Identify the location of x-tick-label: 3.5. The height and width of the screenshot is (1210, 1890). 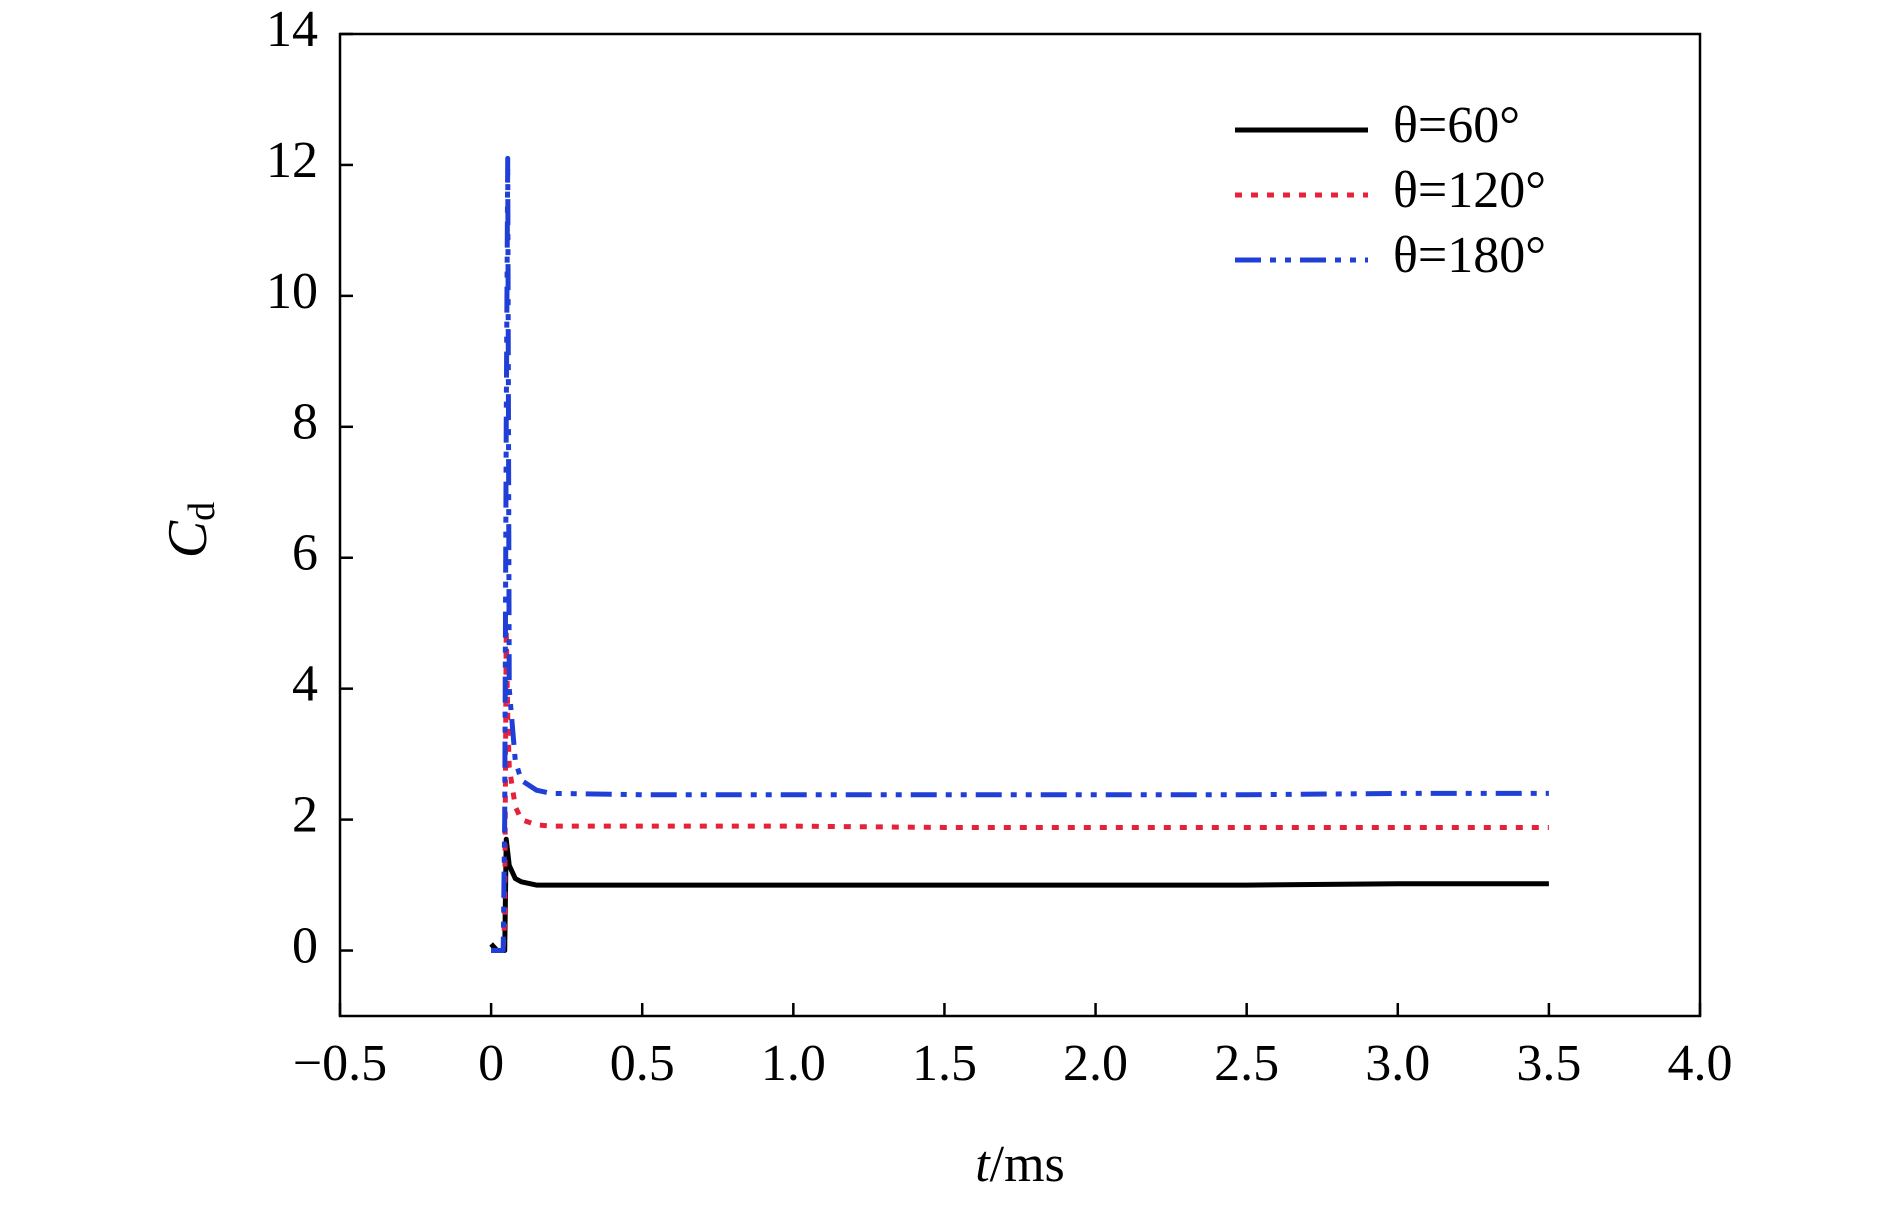
(1548, 1063).